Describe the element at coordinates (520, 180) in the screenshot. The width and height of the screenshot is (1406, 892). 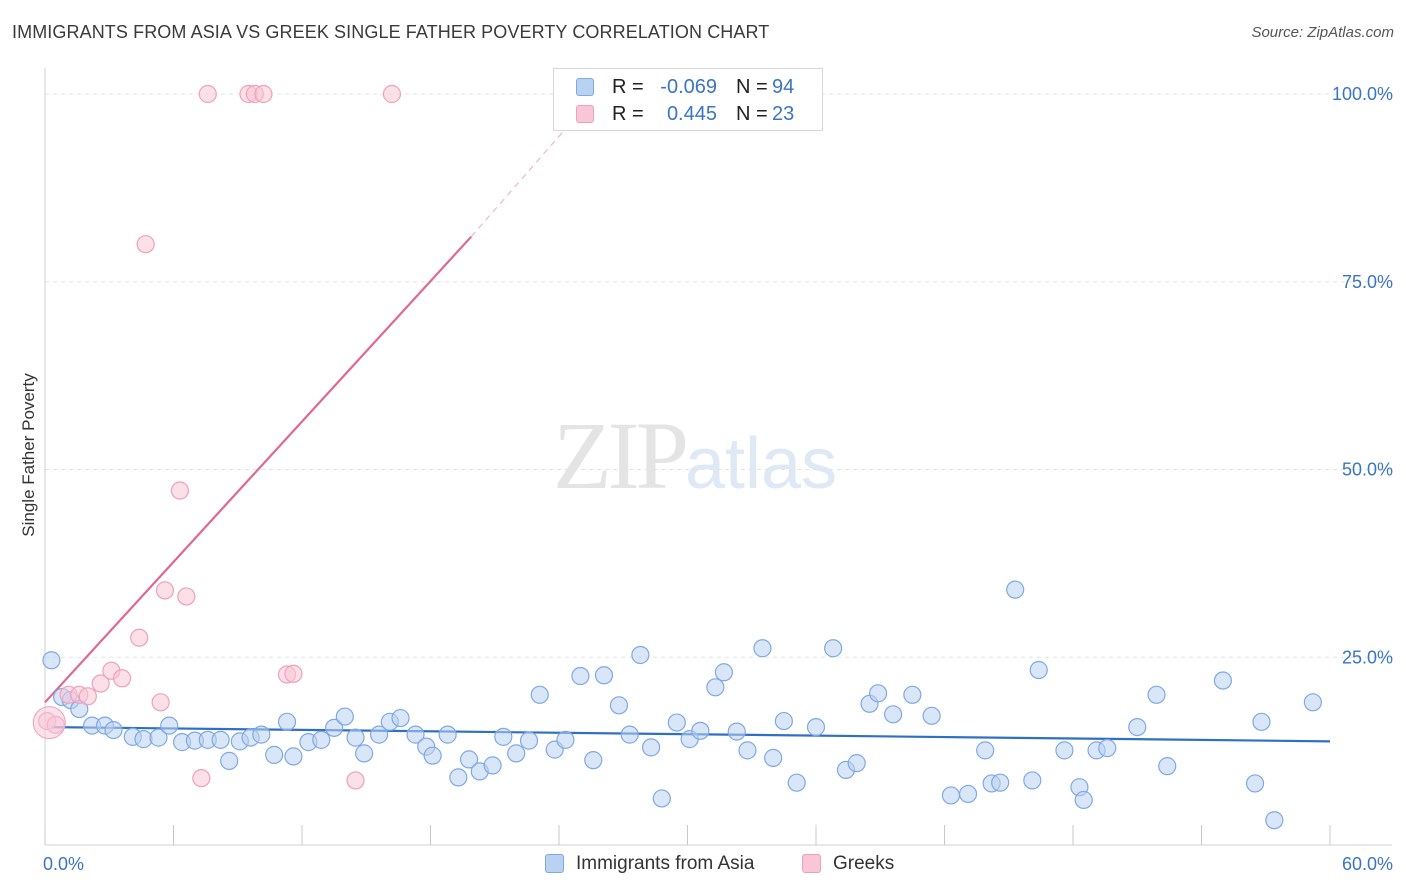
I see `trend-line-greeks-extension` at that location.